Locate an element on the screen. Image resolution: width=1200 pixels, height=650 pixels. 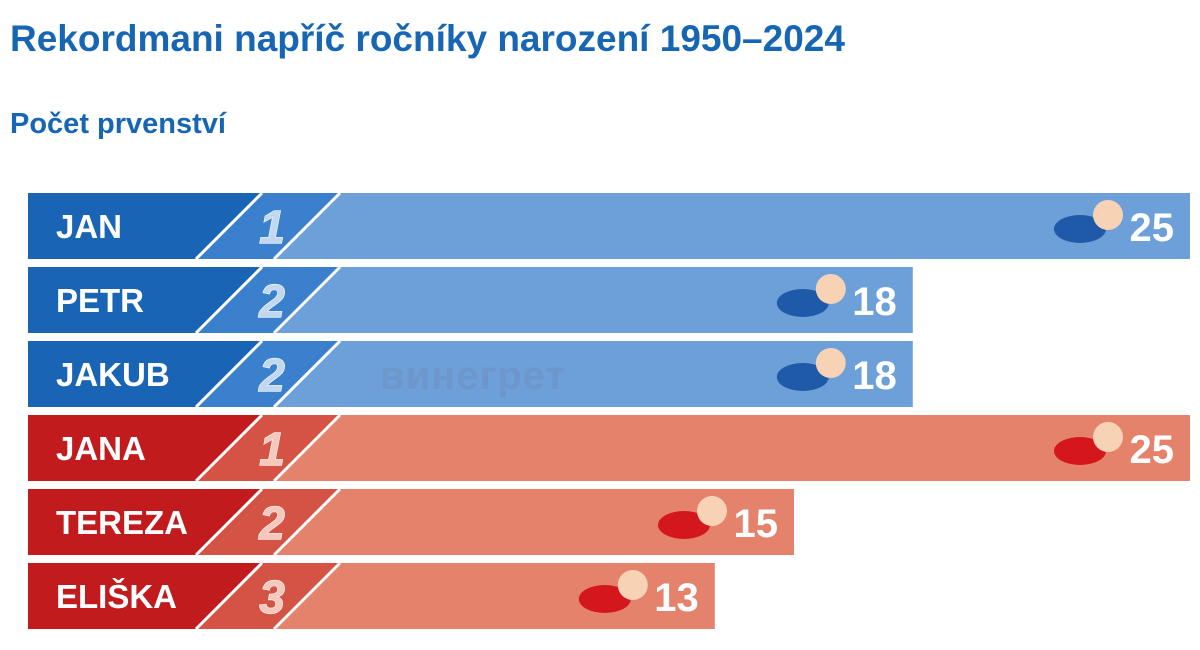
category-label: TEREZA is located at coordinates (122, 522).